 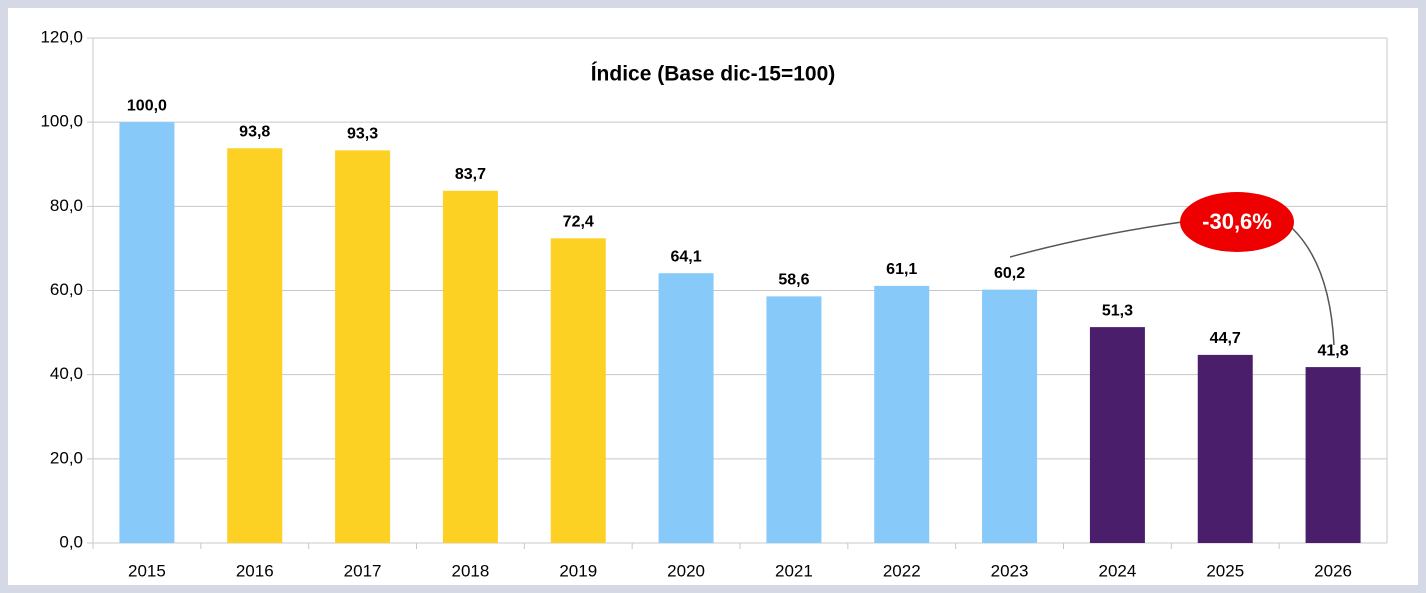 I want to click on y-tick-label: 100,0, so click(x=61, y=121).